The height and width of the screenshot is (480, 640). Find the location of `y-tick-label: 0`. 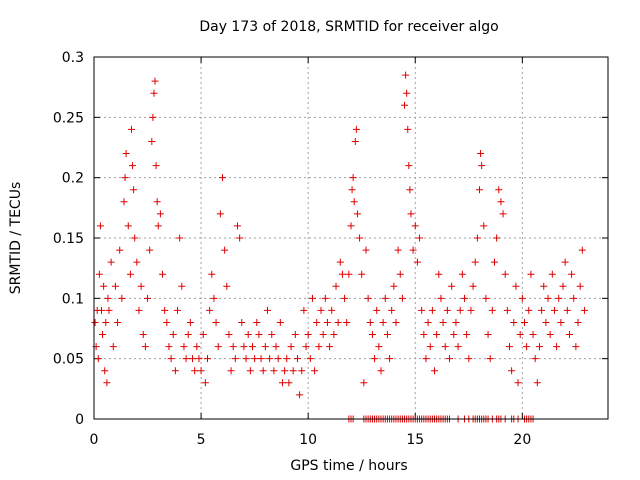

y-tick-label: 0 is located at coordinates (79, 420).